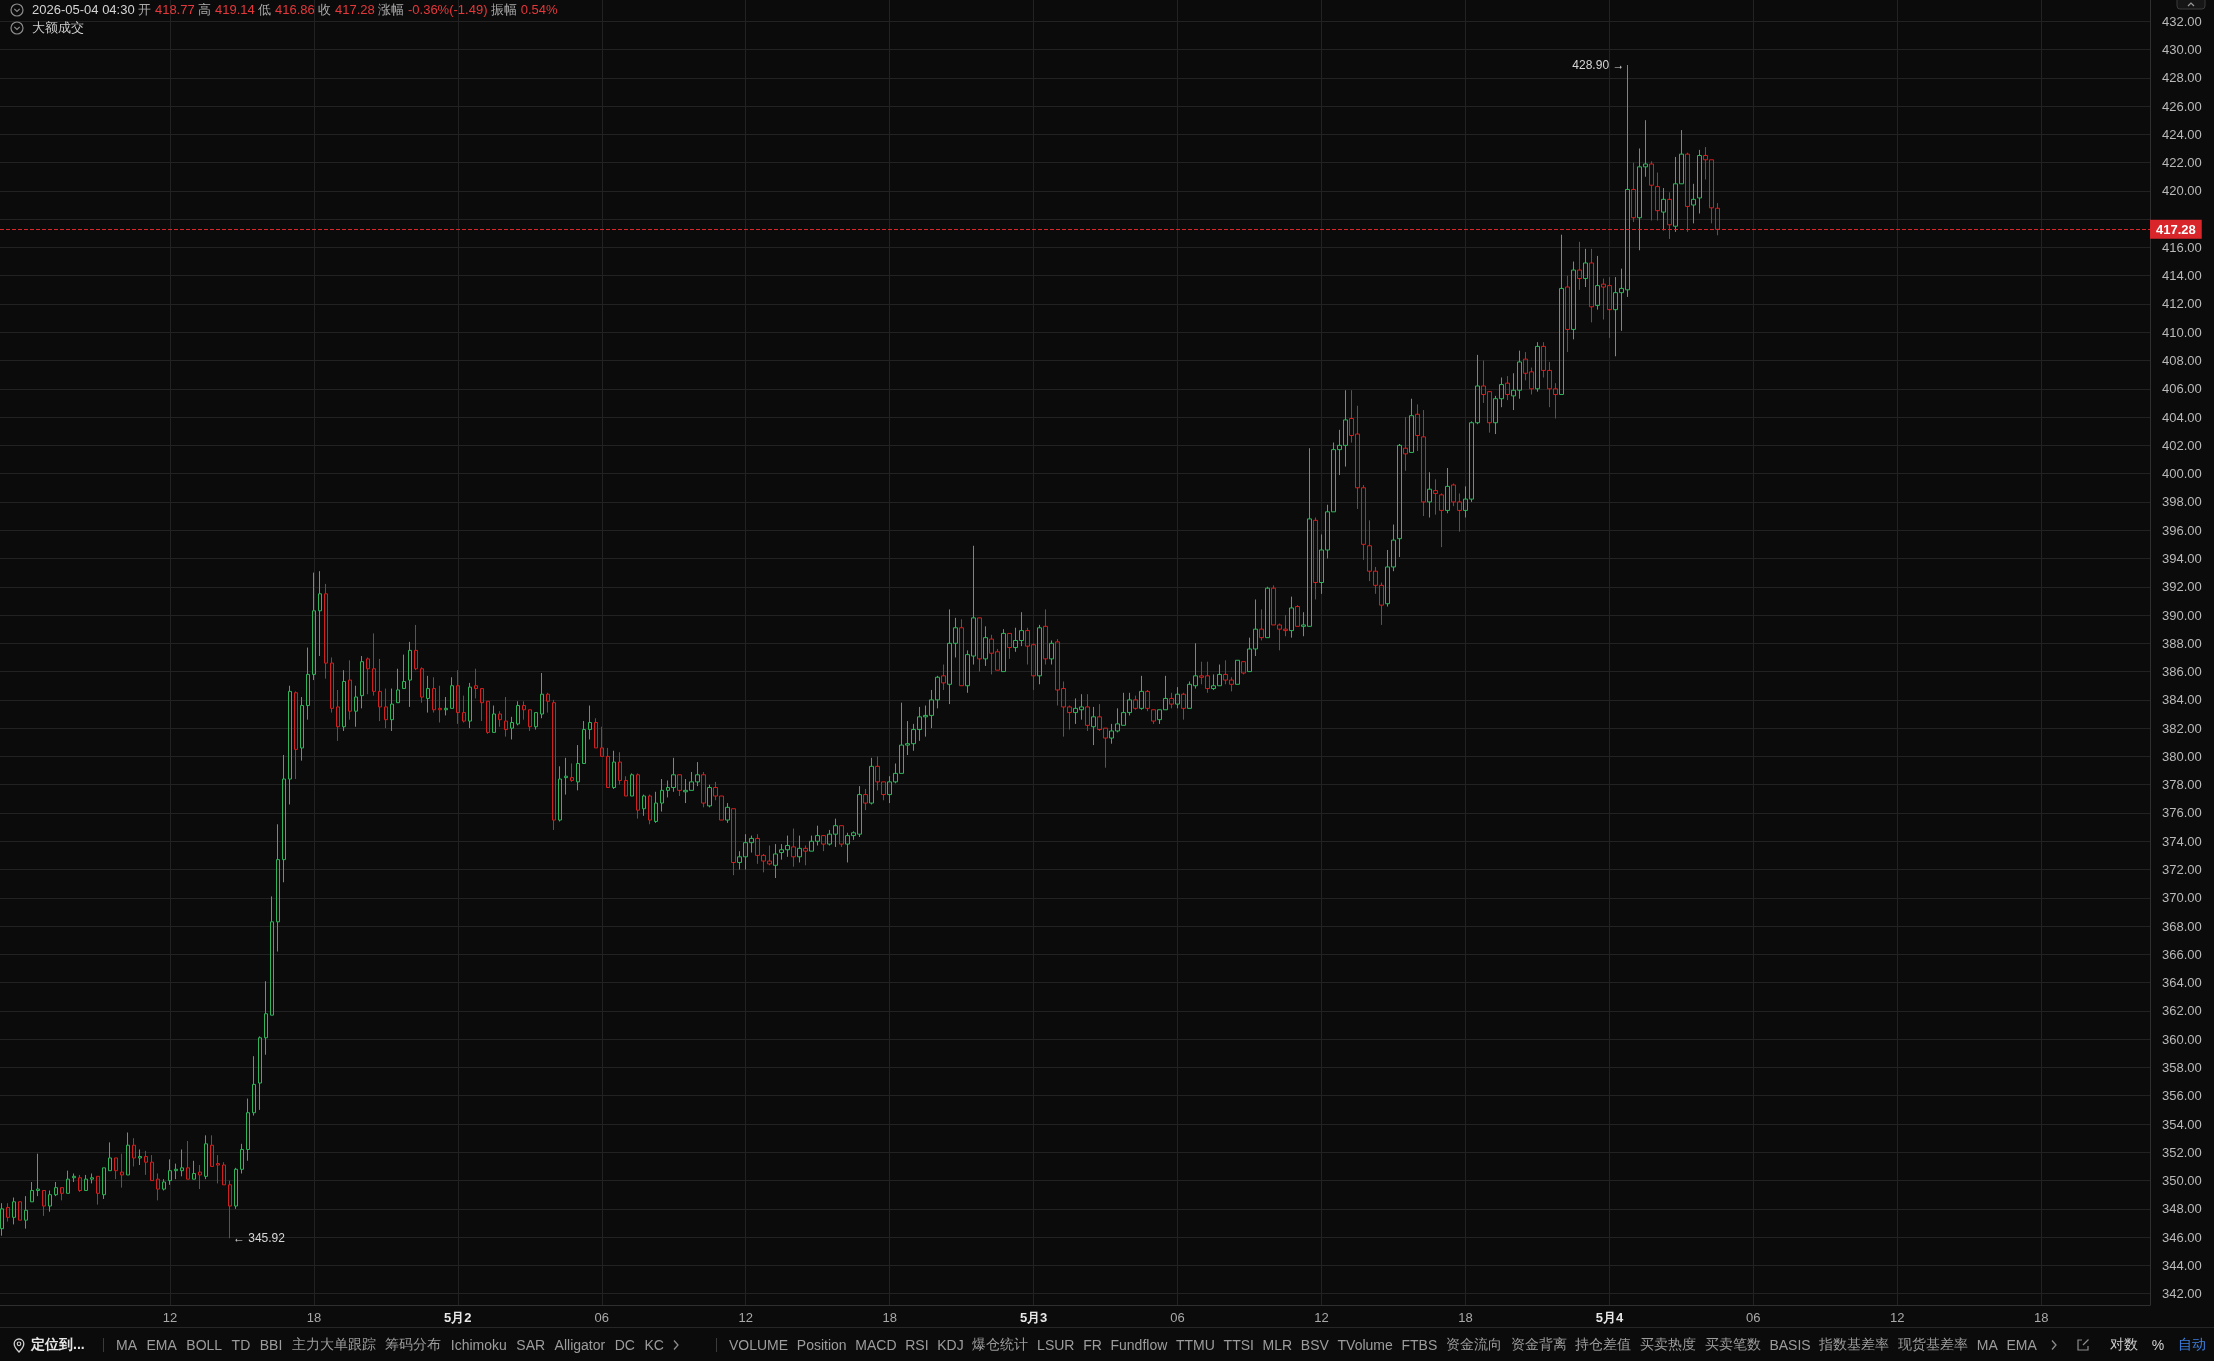  I want to click on y-tick-label: 346.00, so click(2182, 1237).